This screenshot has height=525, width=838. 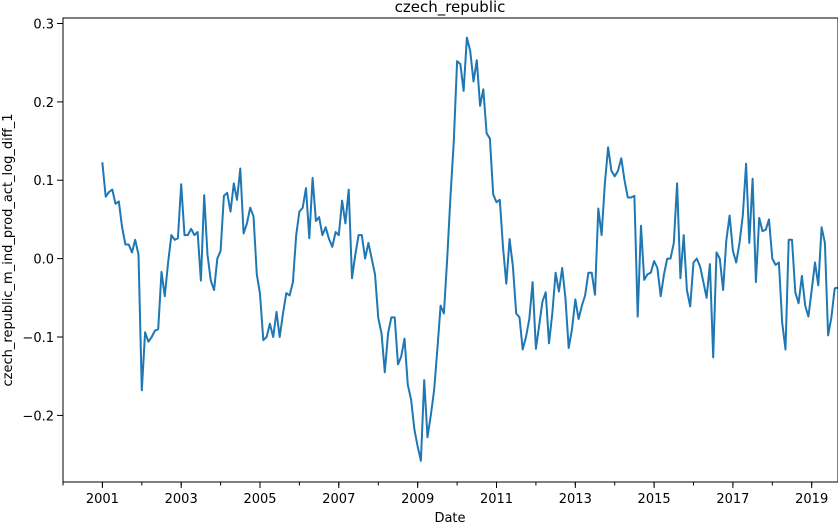 I want to click on x-axis-label: Date, so click(x=449, y=518).